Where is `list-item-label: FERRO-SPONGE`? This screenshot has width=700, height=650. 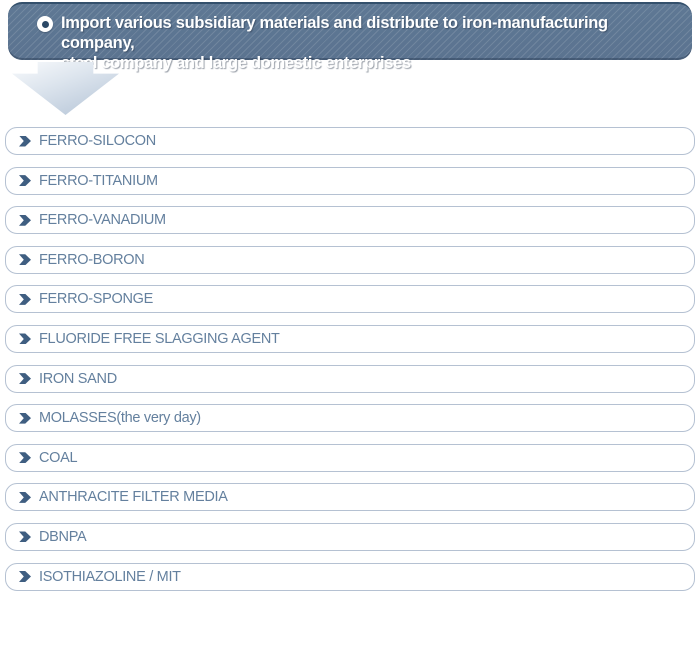 list-item-label: FERRO-SPONGE is located at coordinates (96, 299).